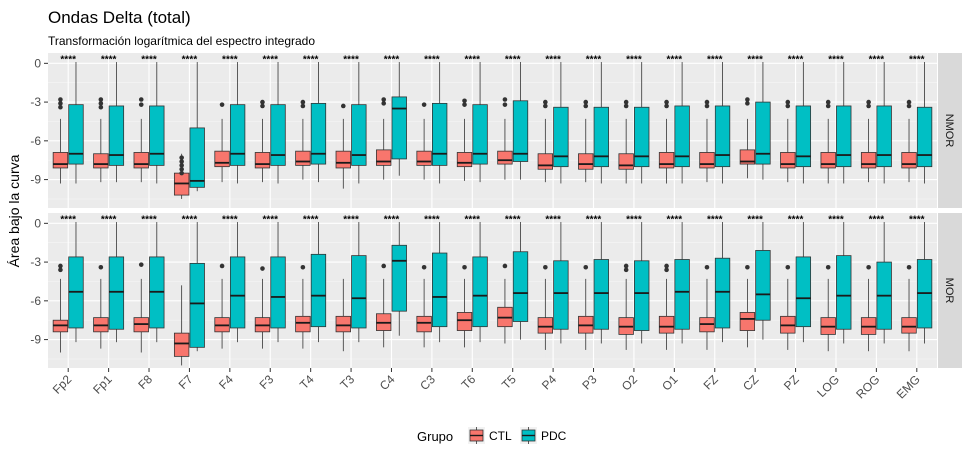 The image size is (969, 461). What do you see at coordinates (424, 141) in the screenshot?
I see `box-ctl-c3` at bounding box center [424, 141].